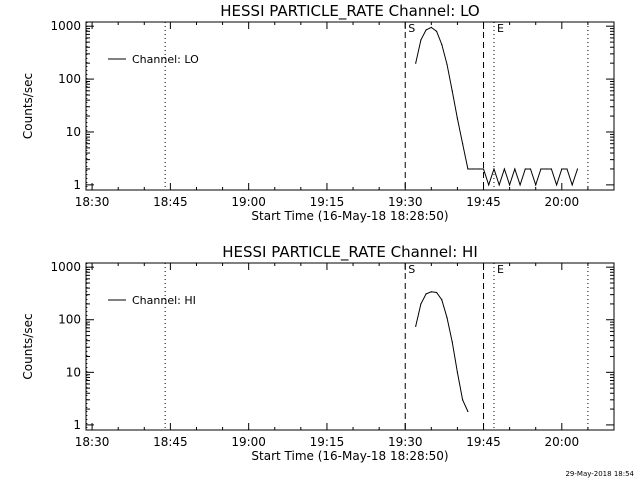 This screenshot has width=640, height=480. I want to click on panel2-series-line, so click(442, 351).